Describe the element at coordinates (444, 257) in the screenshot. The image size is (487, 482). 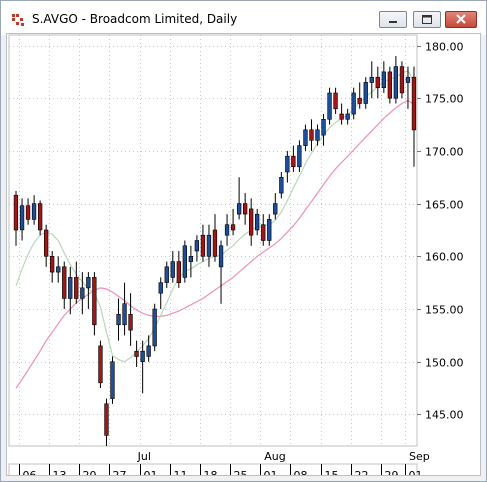
I see `y-tick-label: 160.00` at that location.